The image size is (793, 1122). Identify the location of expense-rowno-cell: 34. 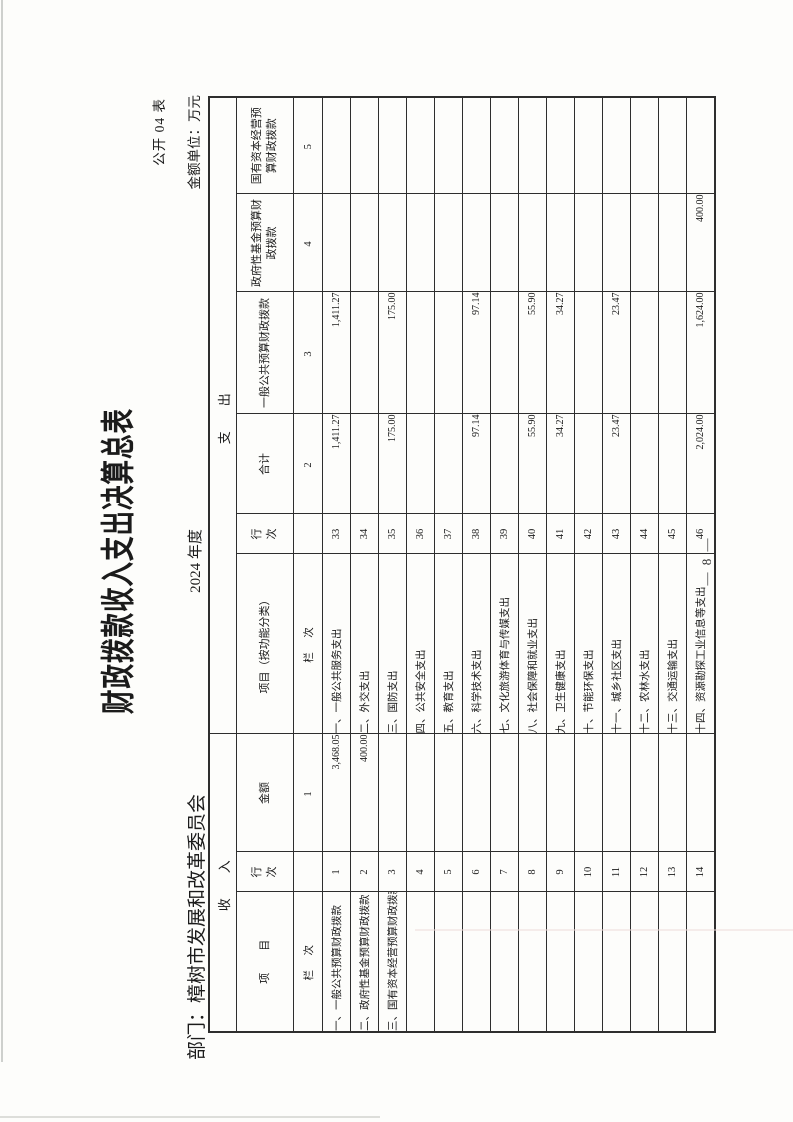
(364, 533).